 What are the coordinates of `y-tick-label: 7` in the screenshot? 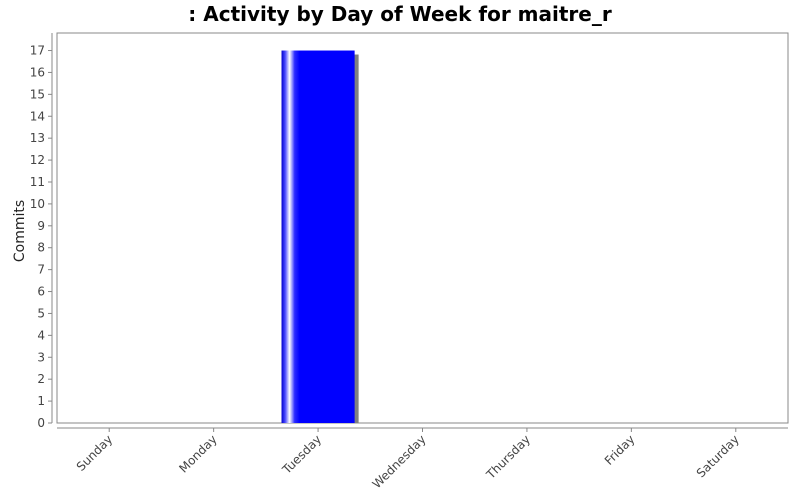 It's located at (41, 270).